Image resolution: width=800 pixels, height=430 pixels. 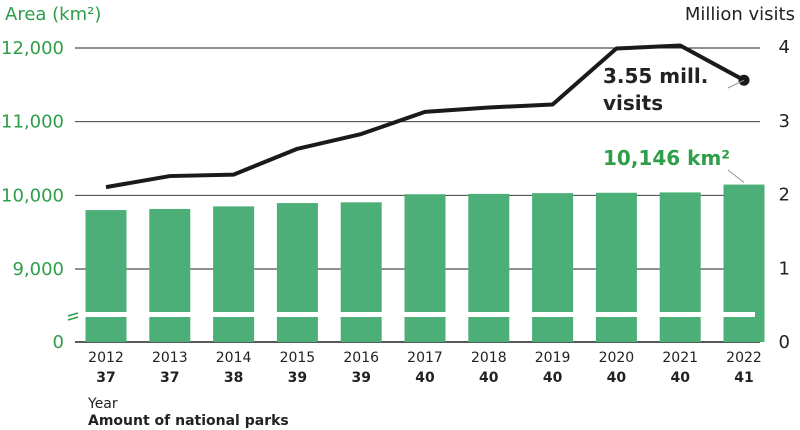 I want to click on x-tick-parks-2012: 37, so click(x=105, y=378).